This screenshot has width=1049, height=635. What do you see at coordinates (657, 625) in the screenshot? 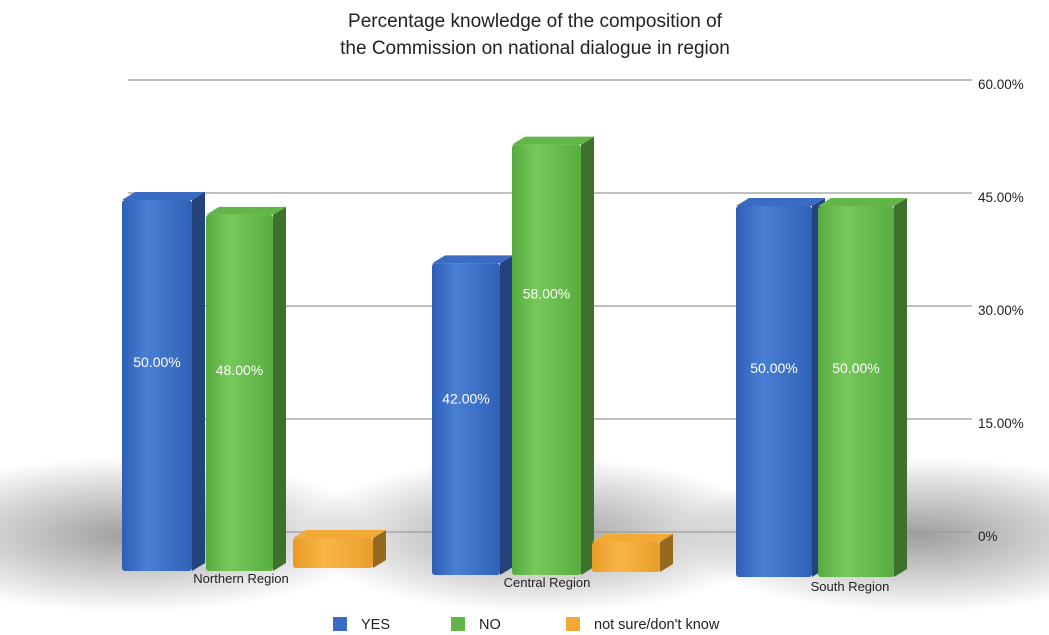
I see `legend-label: not sure/don't know` at bounding box center [657, 625].